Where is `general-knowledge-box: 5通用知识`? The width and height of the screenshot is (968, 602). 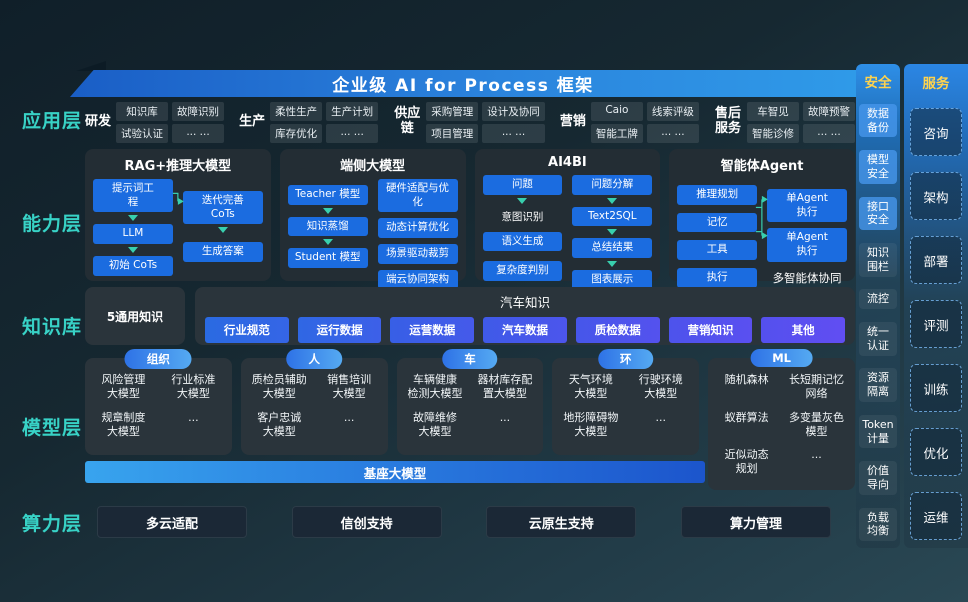 general-knowledge-box: 5通用知识 is located at coordinates (135, 316).